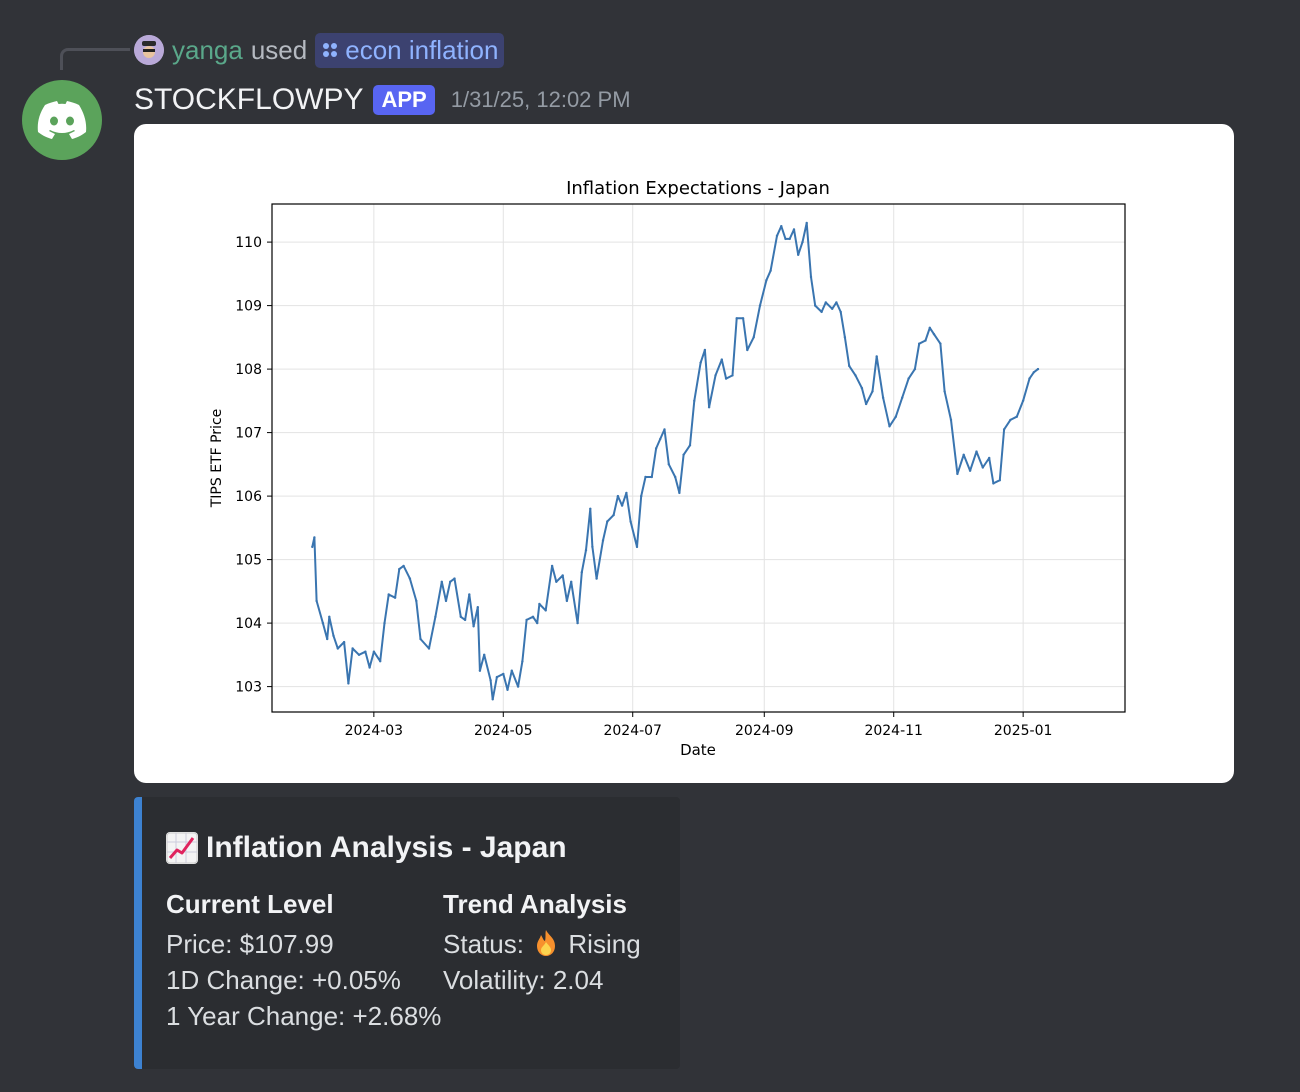 The height and width of the screenshot is (1092, 1300). Describe the element at coordinates (249, 99) in the screenshot. I see `author-name: STOCKFLOWPY` at that location.